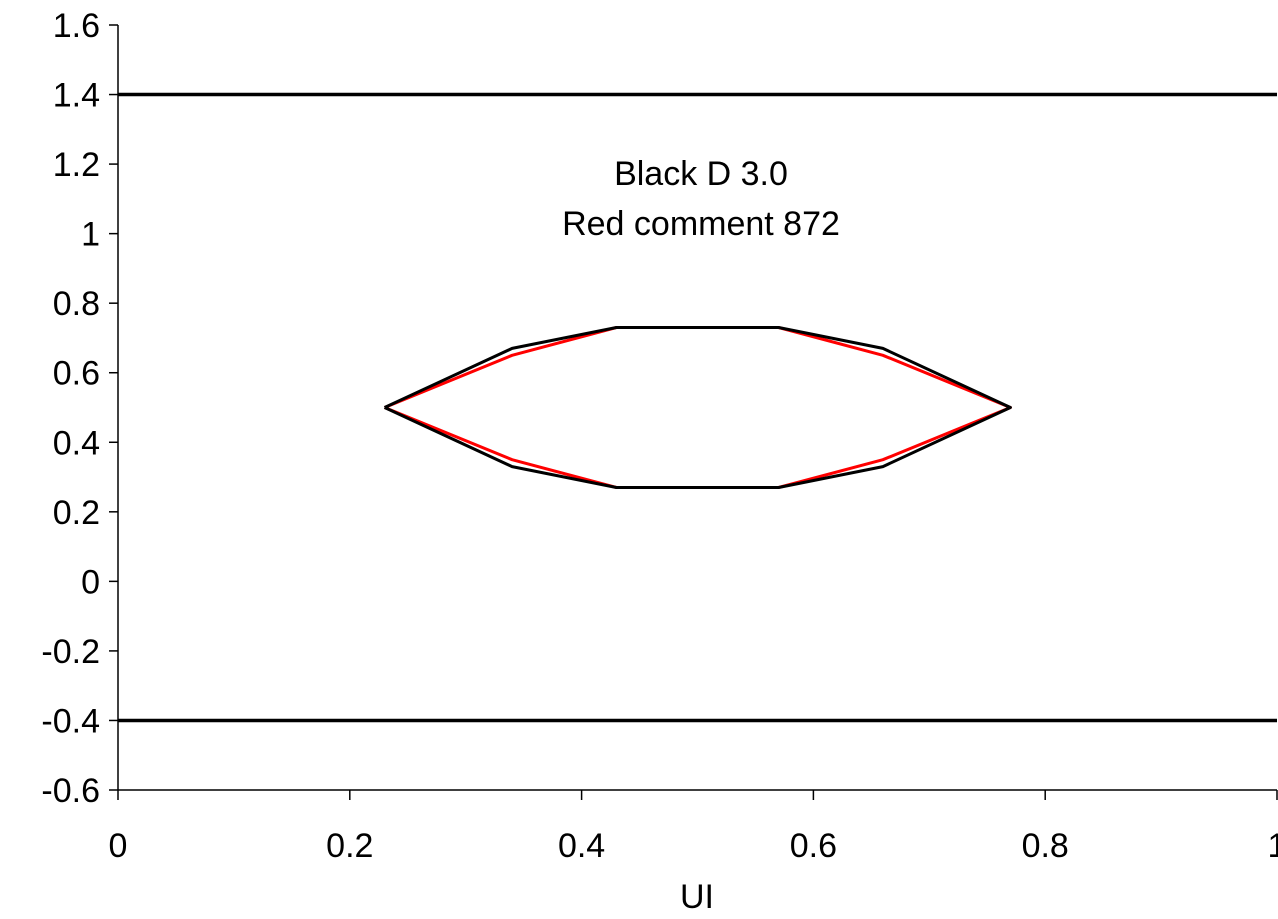 The image size is (1278, 919). Describe the element at coordinates (70, 791) in the screenshot. I see `y-tick-label: -0.6` at that location.